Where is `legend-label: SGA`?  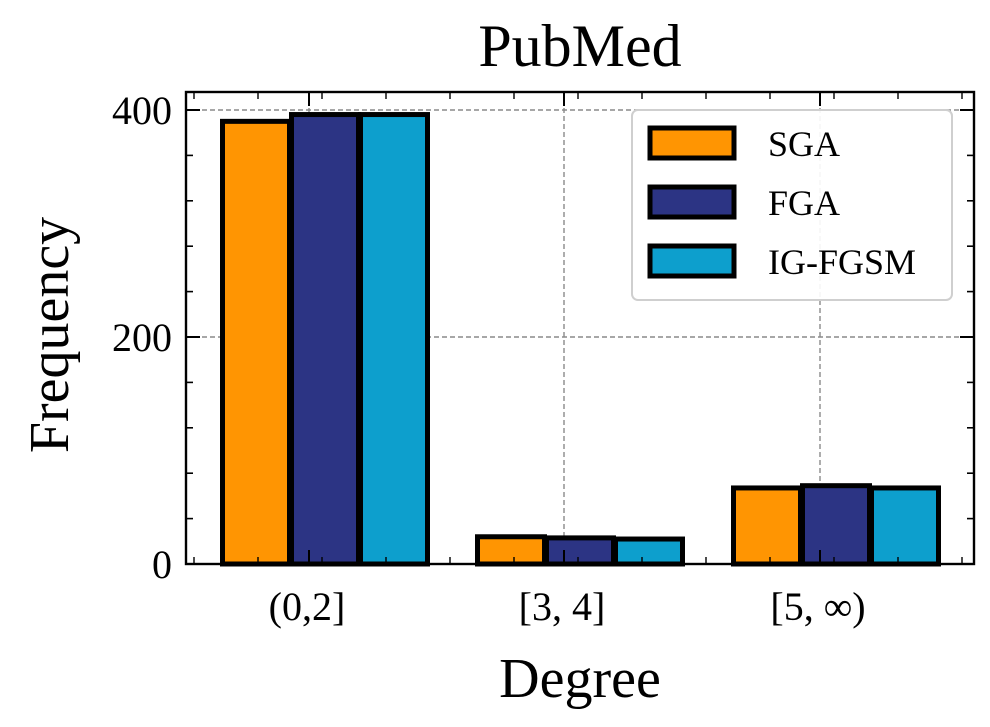
legend-label: SGA is located at coordinates (804, 144).